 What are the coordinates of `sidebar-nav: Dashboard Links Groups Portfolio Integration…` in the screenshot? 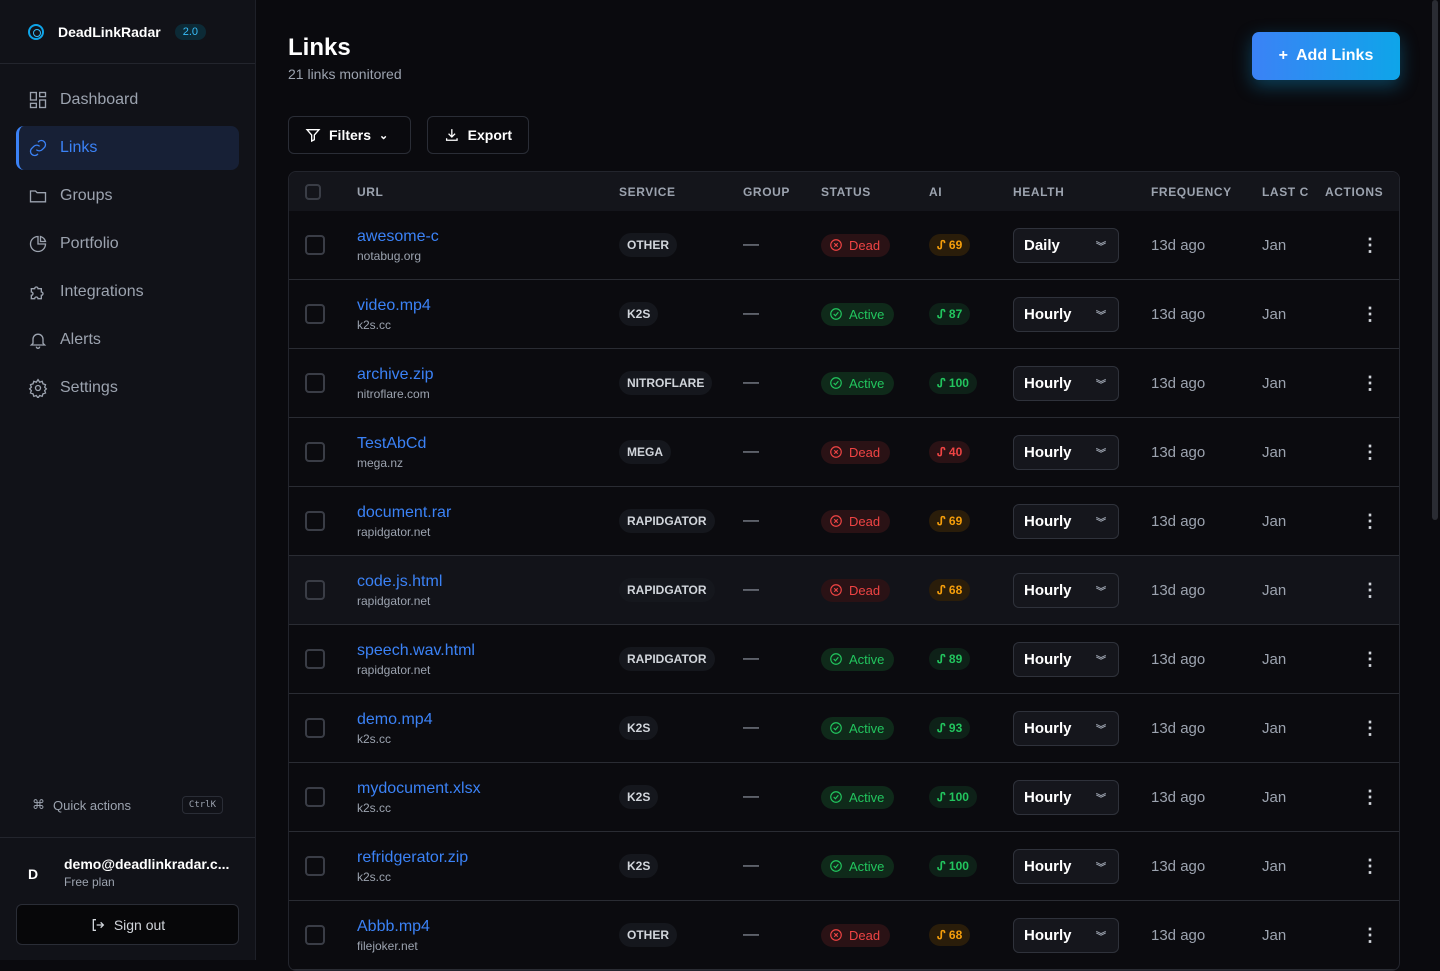 It's located at (127, 237).